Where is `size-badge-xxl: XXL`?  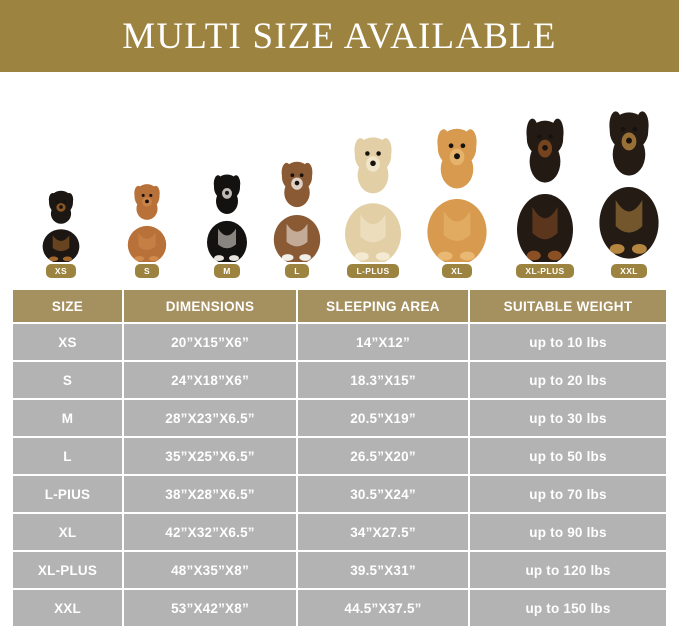 size-badge-xxl: XXL is located at coordinates (629, 270).